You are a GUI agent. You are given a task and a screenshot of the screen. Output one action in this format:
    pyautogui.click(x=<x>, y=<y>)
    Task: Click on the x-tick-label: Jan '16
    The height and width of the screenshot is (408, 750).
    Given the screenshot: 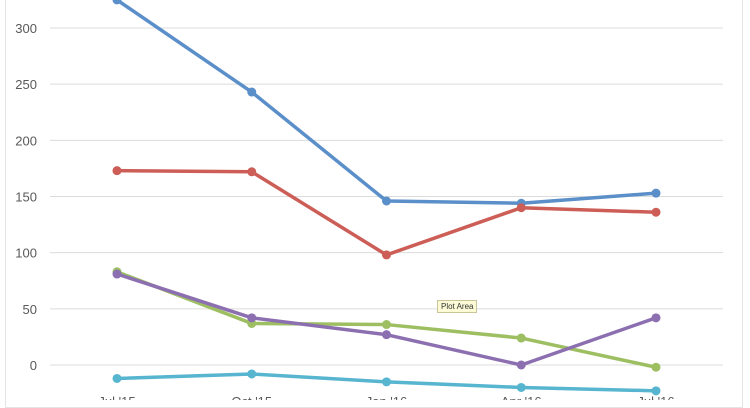 What is the action you would take?
    pyautogui.click(x=387, y=397)
    